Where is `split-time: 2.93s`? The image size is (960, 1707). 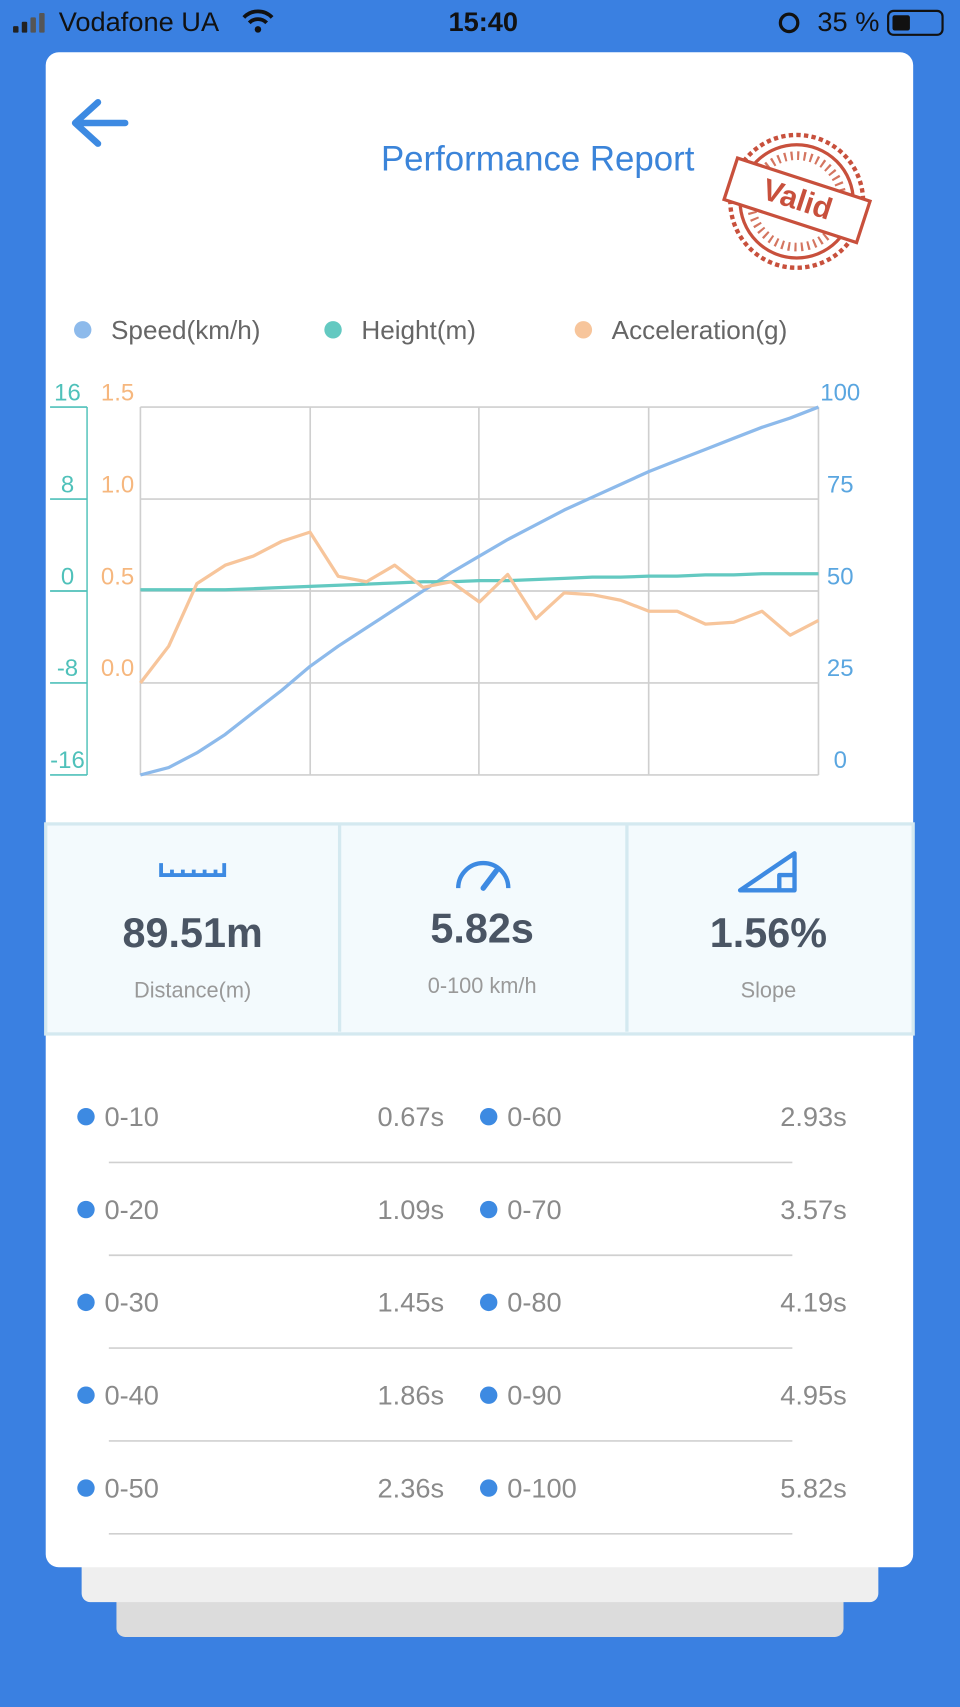 split-time: 2.93s is located at coordinates (813, 1116).